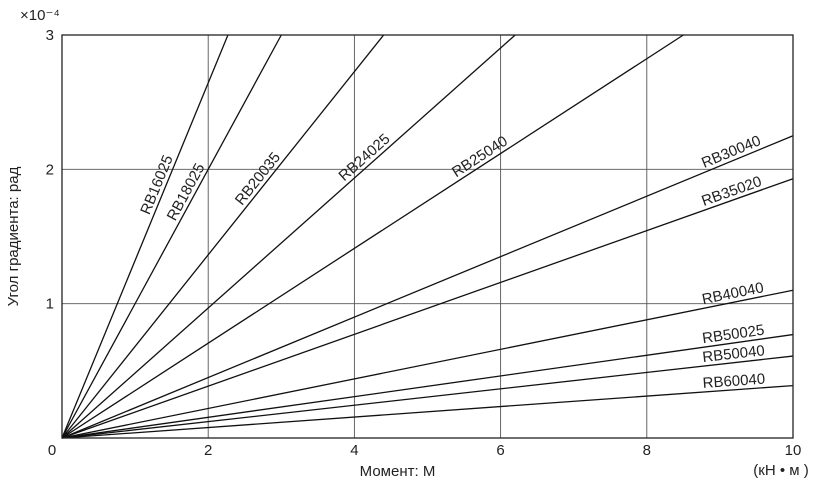 This screenshot has height=486, width=822. Describe the element at coordinates (50, 35) in the screenshot. I see `y-tick-label: 3` at that location.